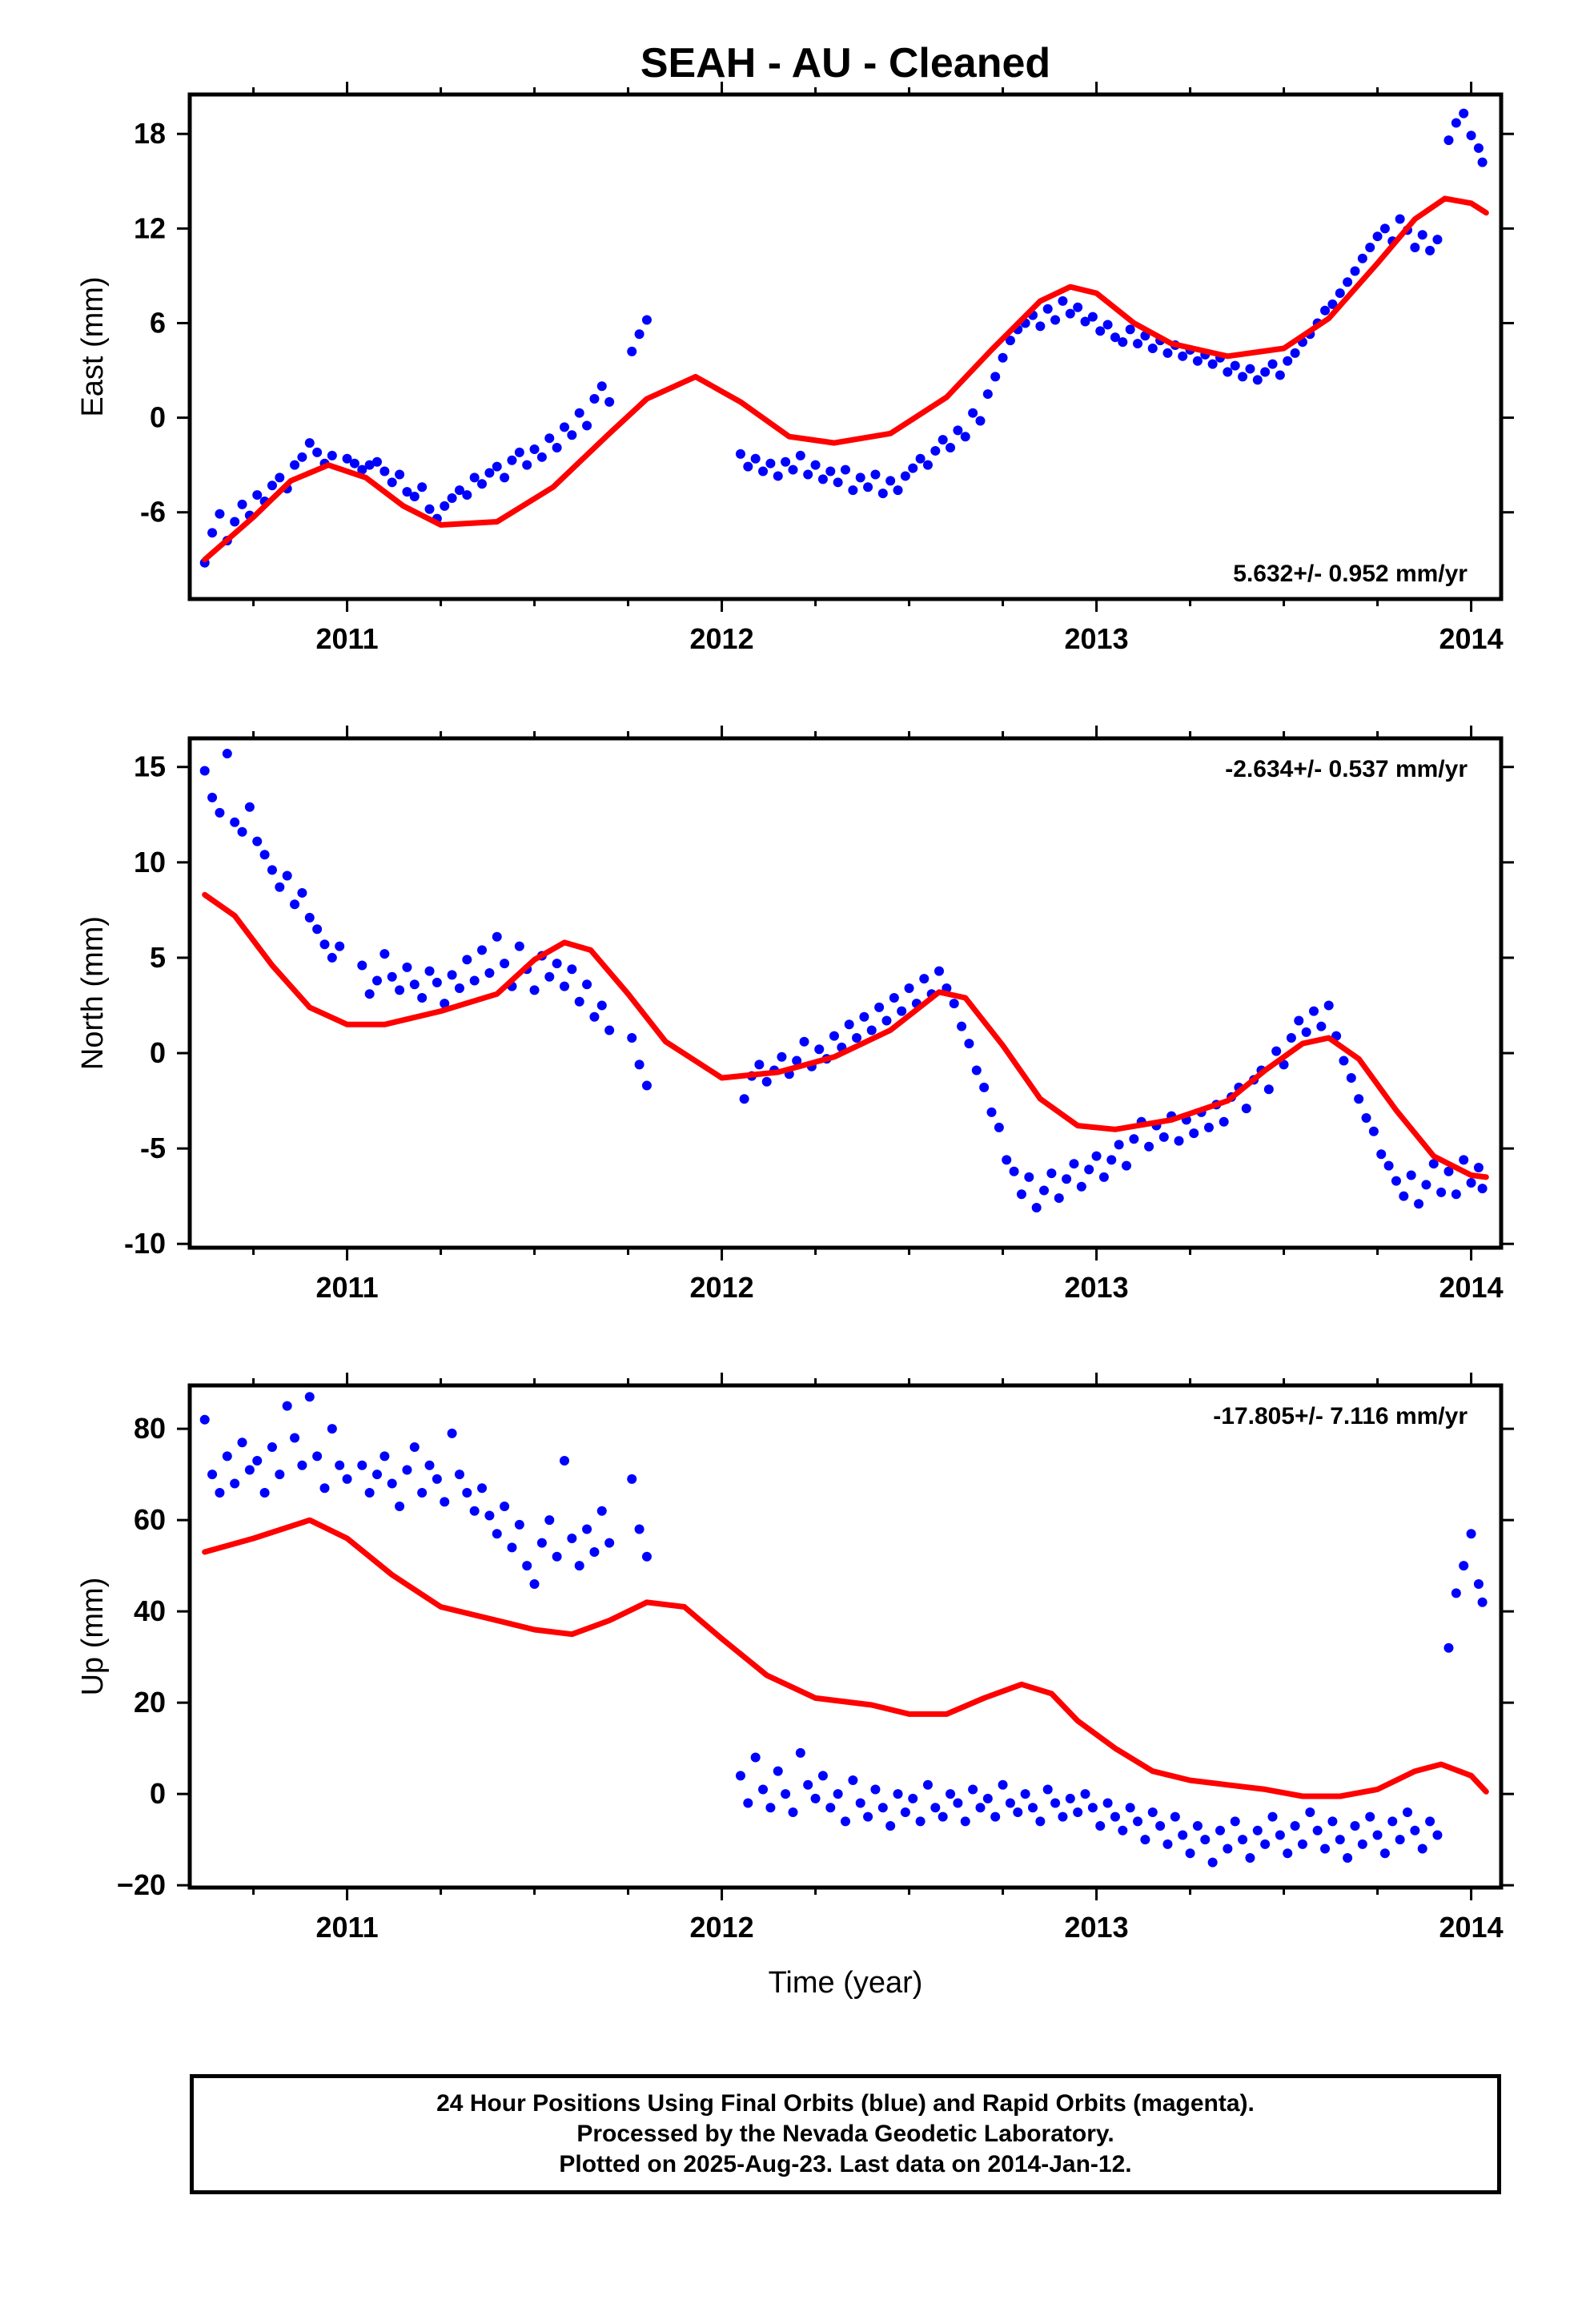 Image resolution: width=1582 pixels, height=2324 pixels. What do you see at coordinates (150, 228) in the screenshot?
I see `y-tick-label: 12` at bounding box center [150, 228].